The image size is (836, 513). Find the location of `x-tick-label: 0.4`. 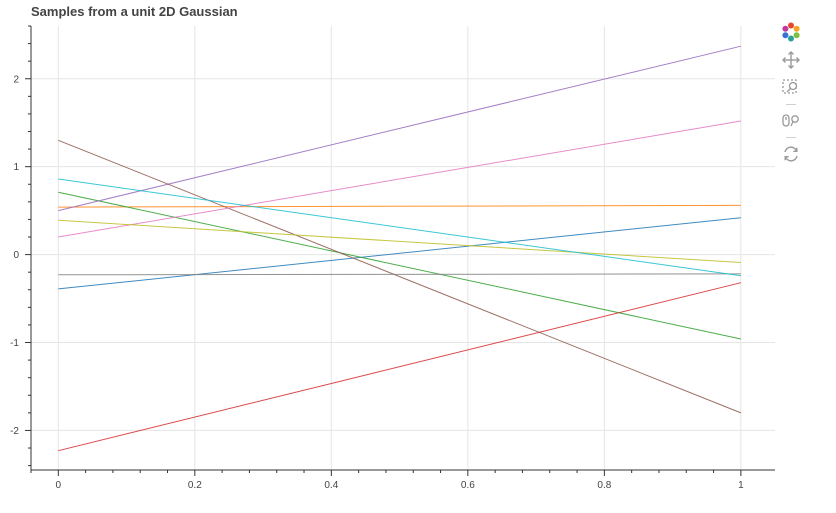

x-tick-label: 0.4 is located at coordinates (331, 485).